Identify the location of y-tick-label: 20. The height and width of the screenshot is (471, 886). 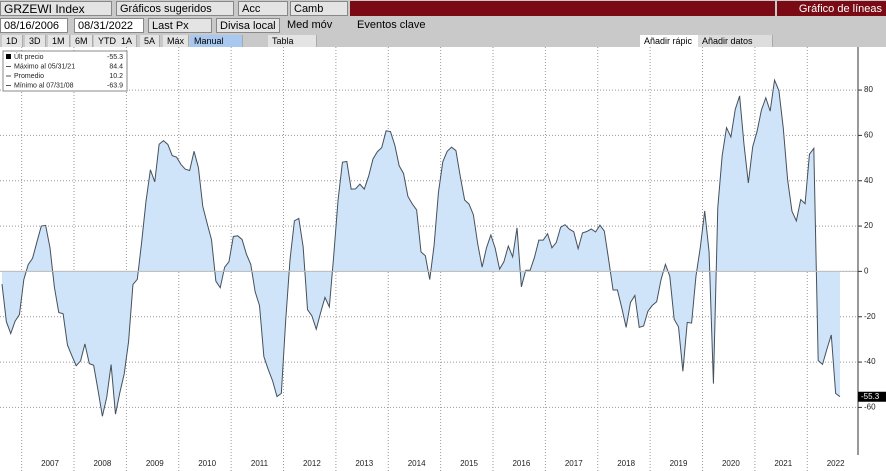
(868, 225).